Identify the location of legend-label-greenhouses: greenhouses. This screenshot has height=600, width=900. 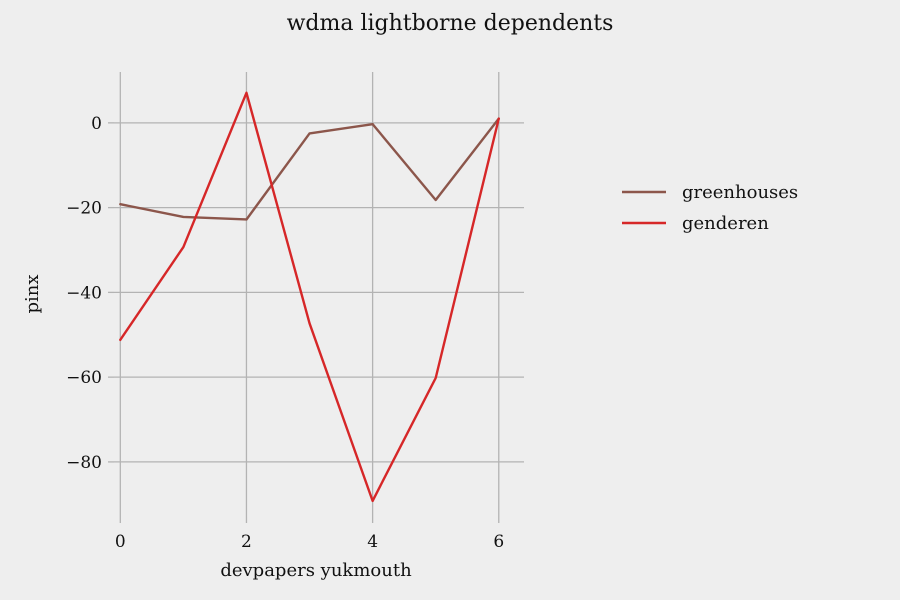
(740, 192).